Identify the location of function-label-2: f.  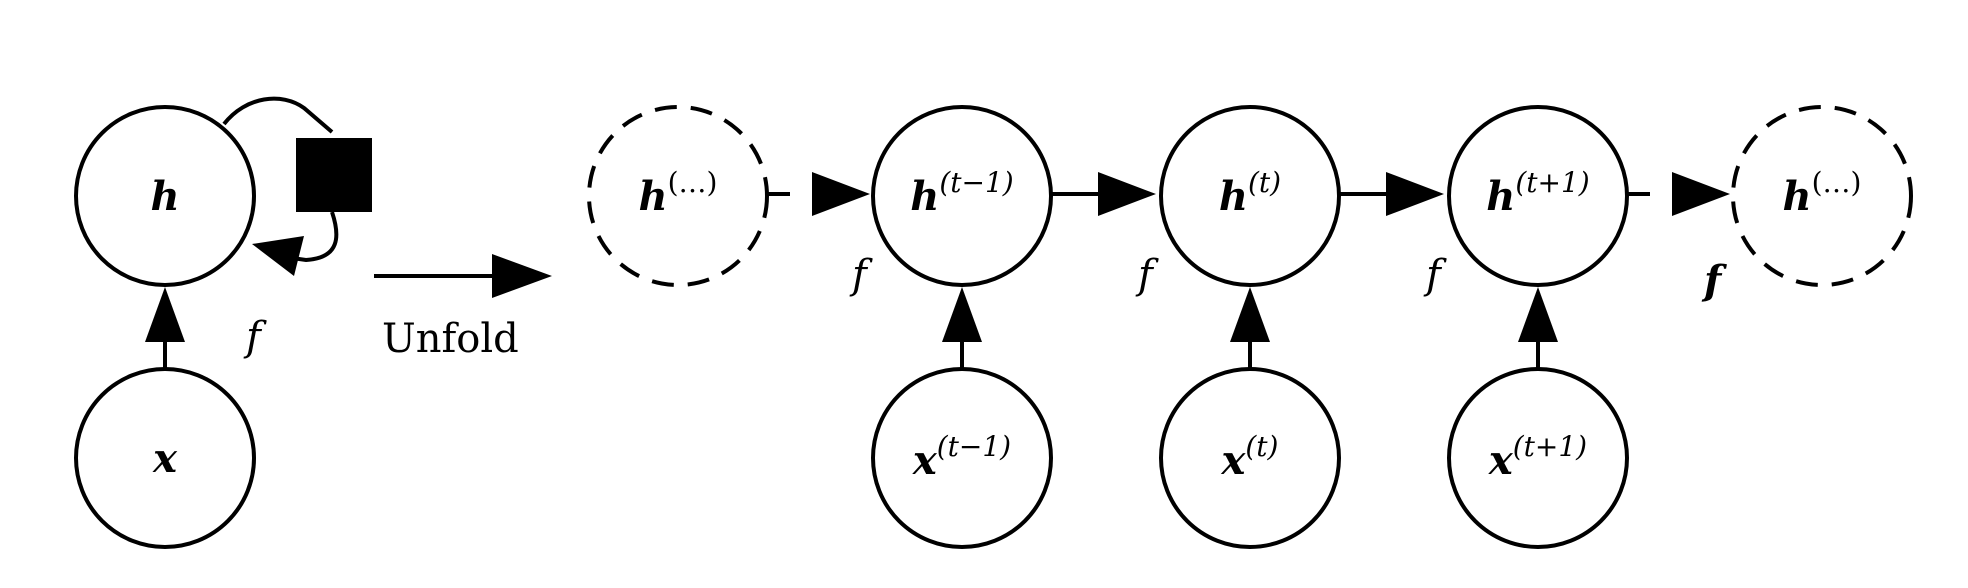
(1435, 275).